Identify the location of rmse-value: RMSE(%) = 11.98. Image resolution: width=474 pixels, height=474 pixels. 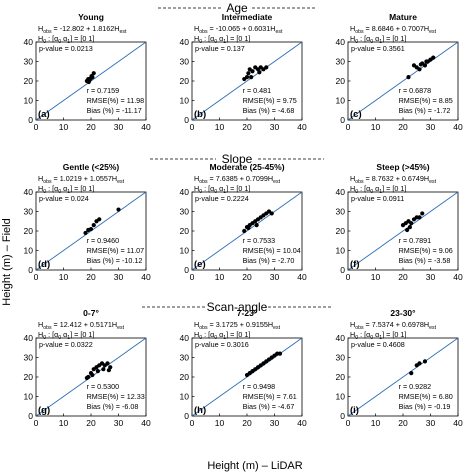
(116, 100).